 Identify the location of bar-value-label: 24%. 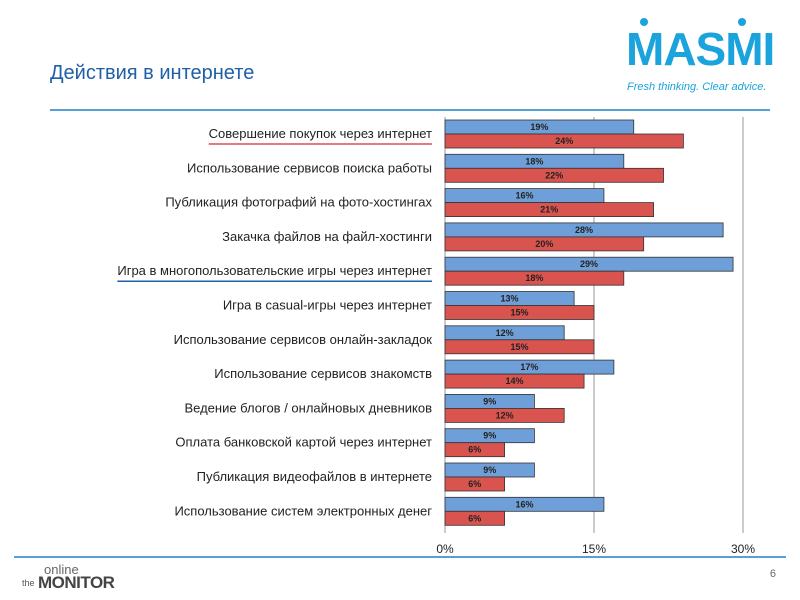
(564, 141).